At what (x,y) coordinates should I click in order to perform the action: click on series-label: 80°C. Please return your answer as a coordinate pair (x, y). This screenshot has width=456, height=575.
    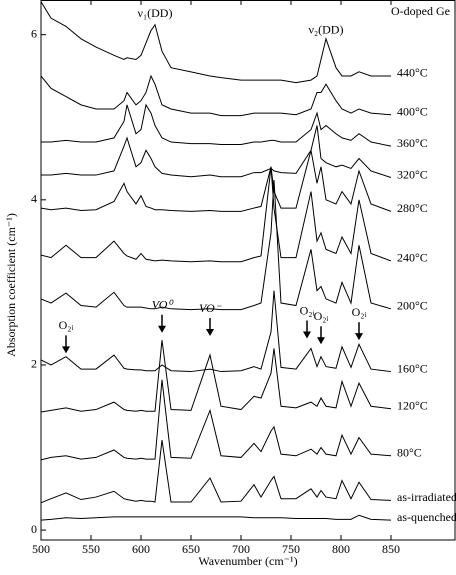
    Looking at the image, I should click on (409, 453).